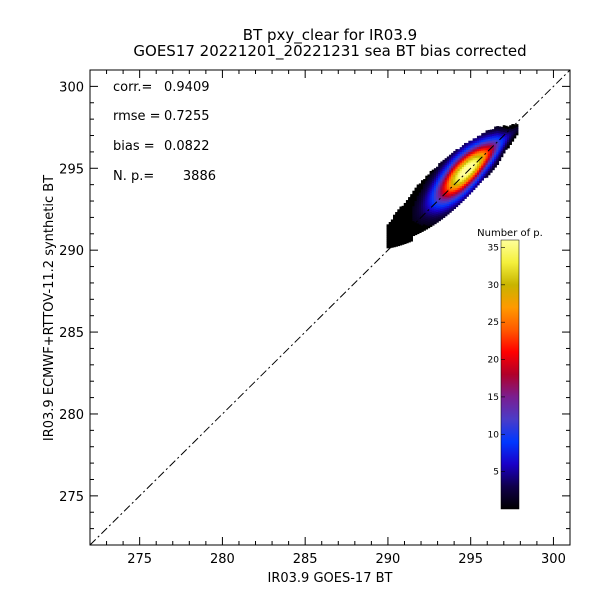 Image resolution: width=600 pixels, height=600 pixels. What do you see at coordinates (137, 116) in the screenshot?
I see `stat-rmse-label: rmse =` at bounding box center [137, 116].